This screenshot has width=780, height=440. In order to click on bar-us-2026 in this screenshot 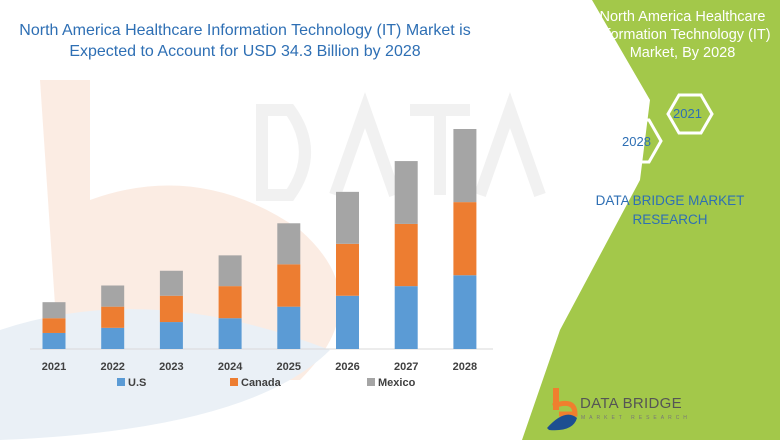, I will do `click(347, 322)`.